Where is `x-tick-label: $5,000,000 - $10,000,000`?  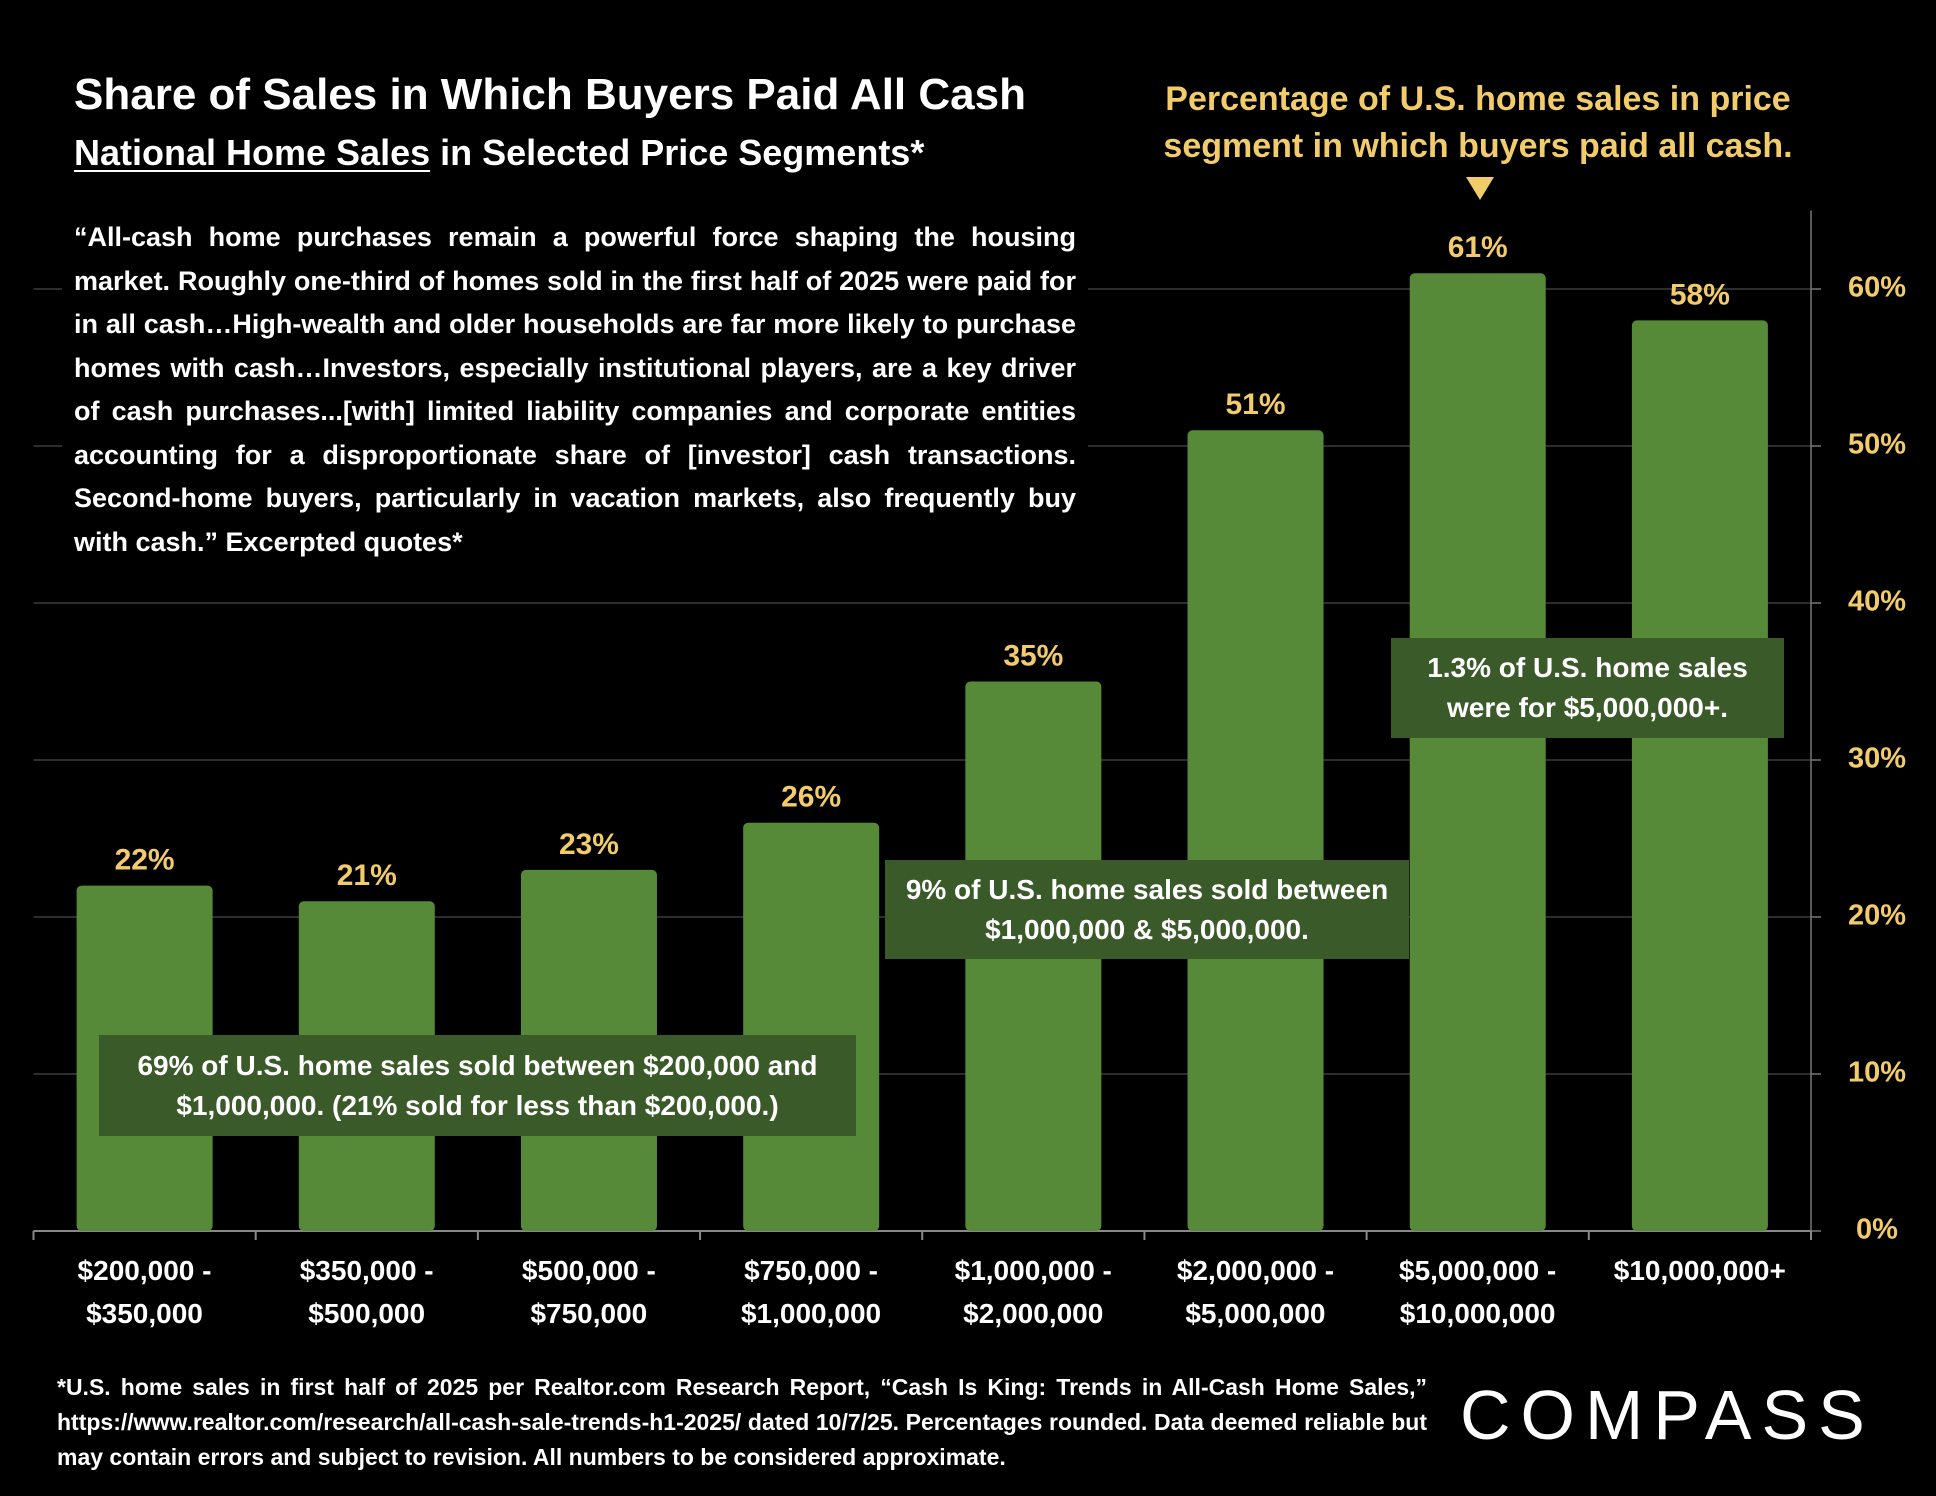
x-tick-label: $5,000,000 - $10,000,000 is located at coordinates (1478, 1292).